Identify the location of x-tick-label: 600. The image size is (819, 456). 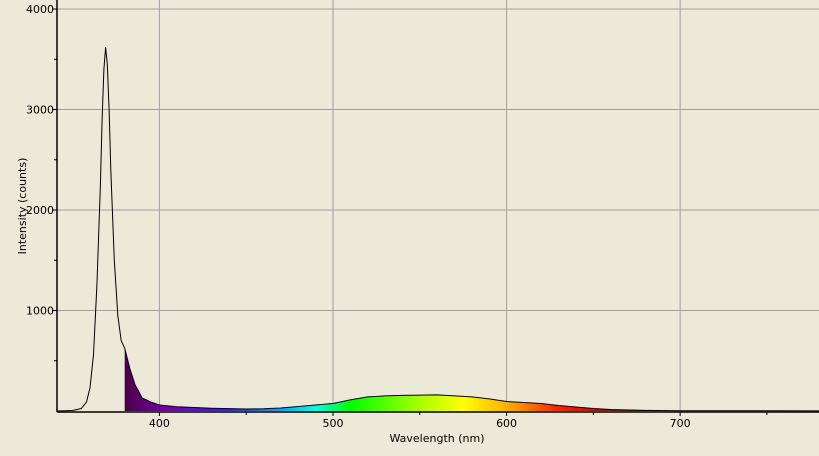
(506, 423).